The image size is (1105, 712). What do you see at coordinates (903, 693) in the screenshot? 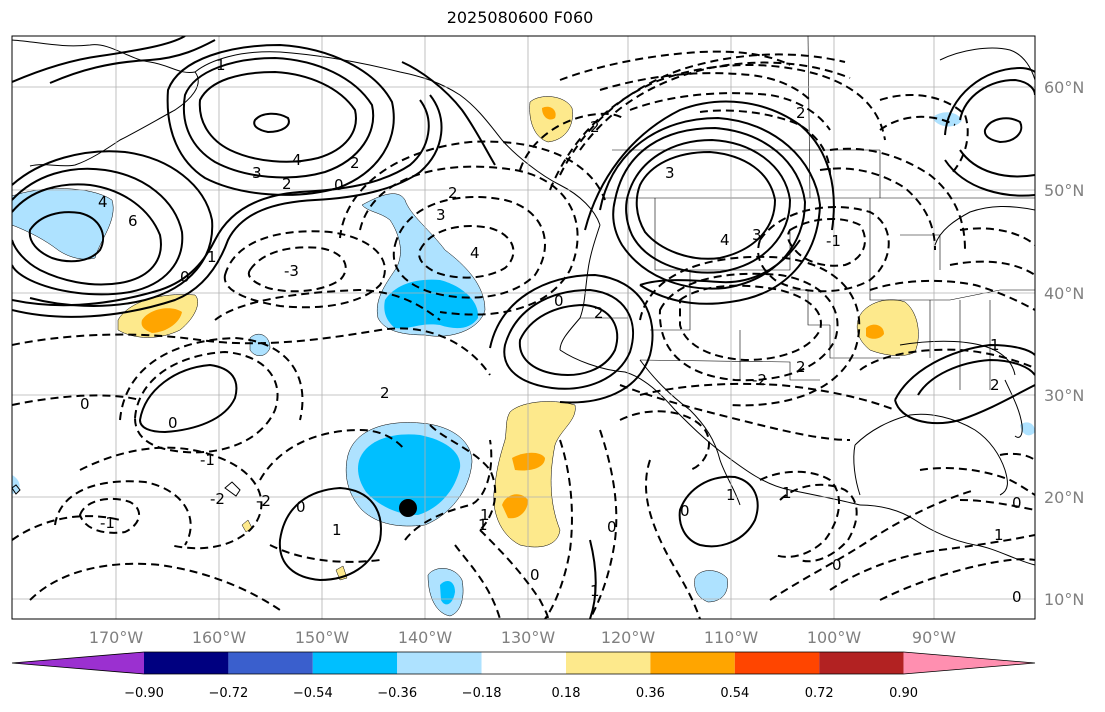
I see `colorbar-tick-label: 0.90` at bounding box center [903, 693].